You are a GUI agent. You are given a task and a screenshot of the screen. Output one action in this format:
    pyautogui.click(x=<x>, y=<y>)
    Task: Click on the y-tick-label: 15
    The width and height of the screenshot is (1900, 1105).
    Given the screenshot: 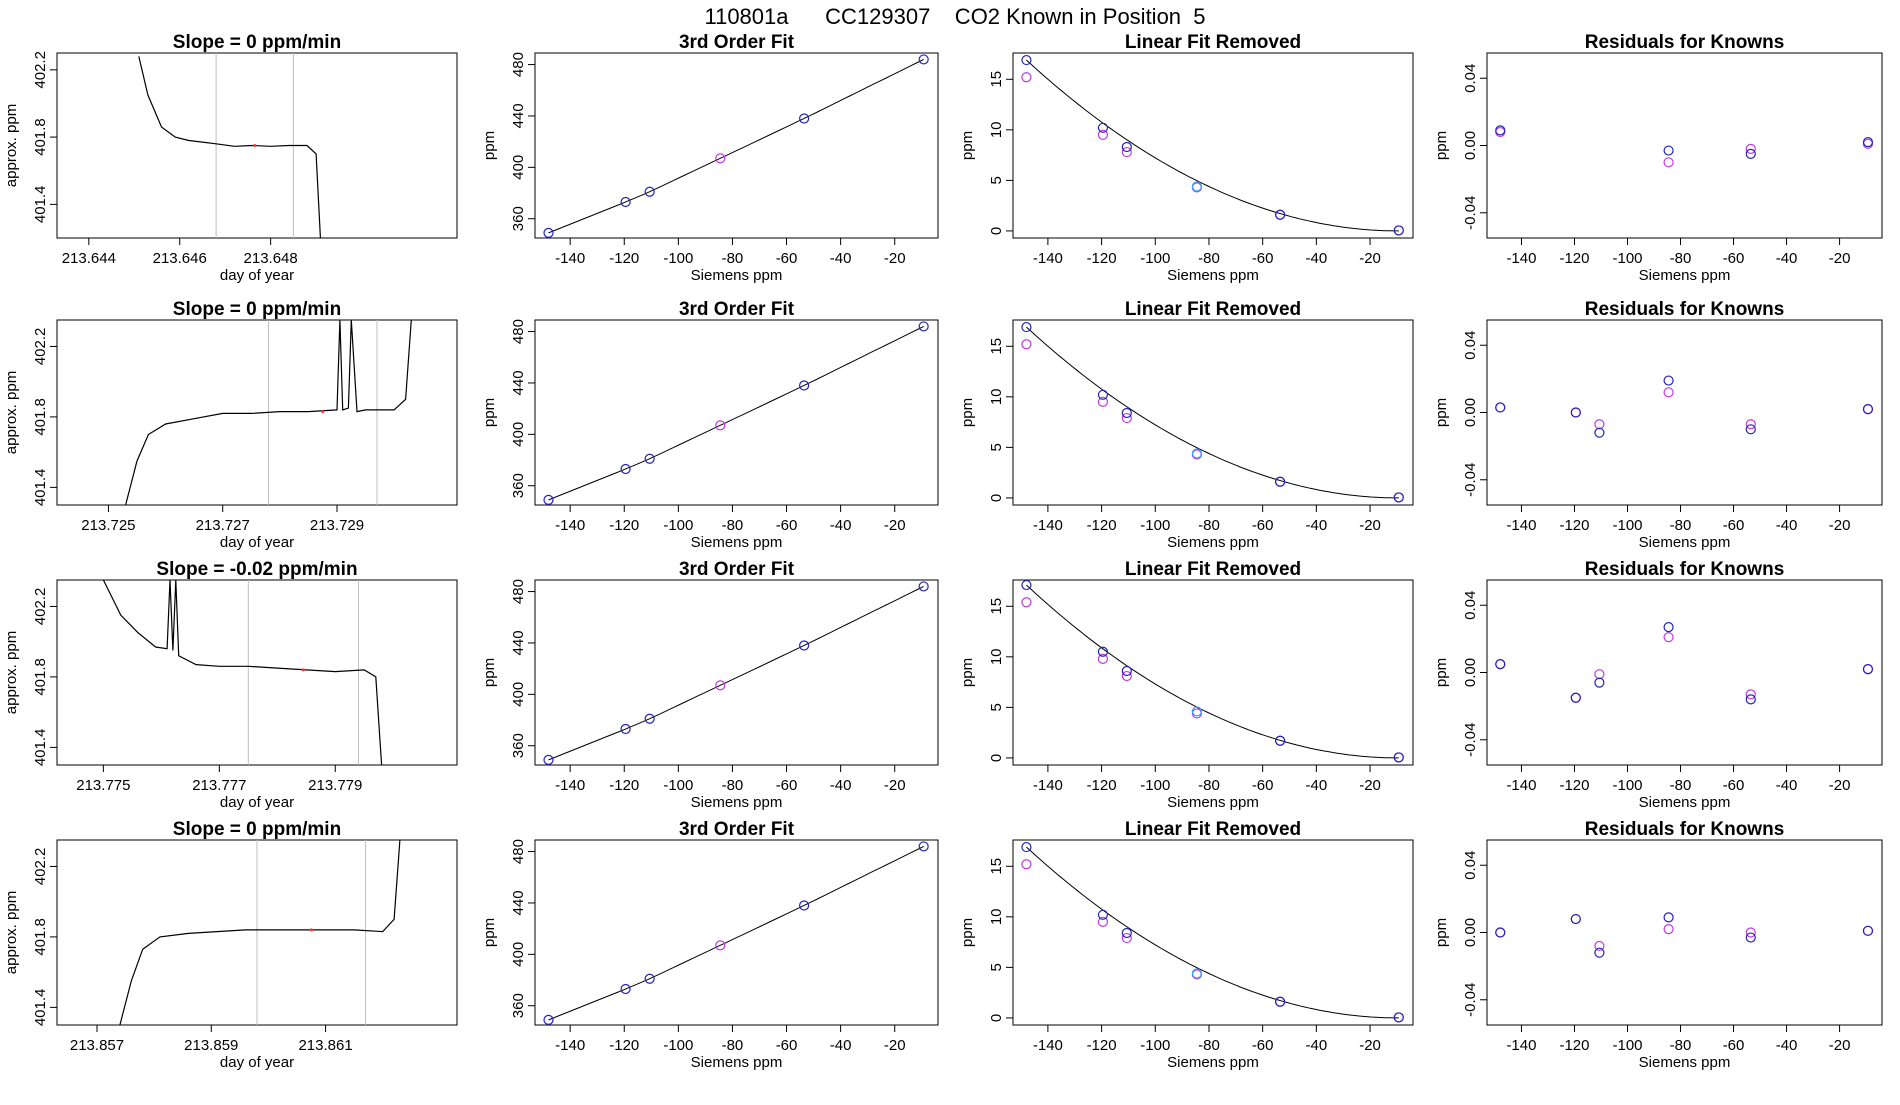 What is the action you would take?
    pyautogui.click(x=996, y=866)
    